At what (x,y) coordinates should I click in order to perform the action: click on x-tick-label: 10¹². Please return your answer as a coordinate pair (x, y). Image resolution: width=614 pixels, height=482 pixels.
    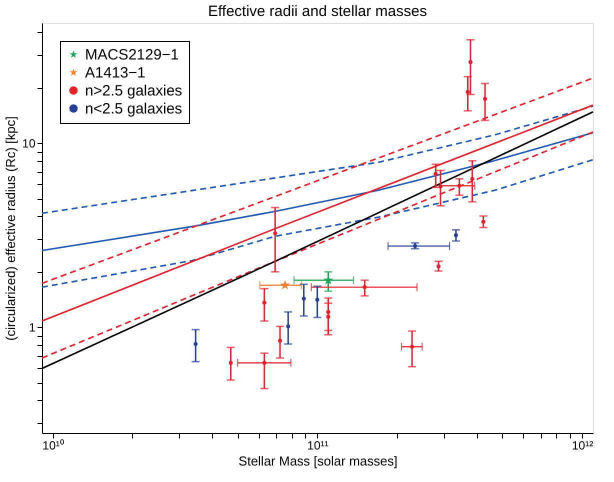
    Looking at the image, I should click on (583, 445).